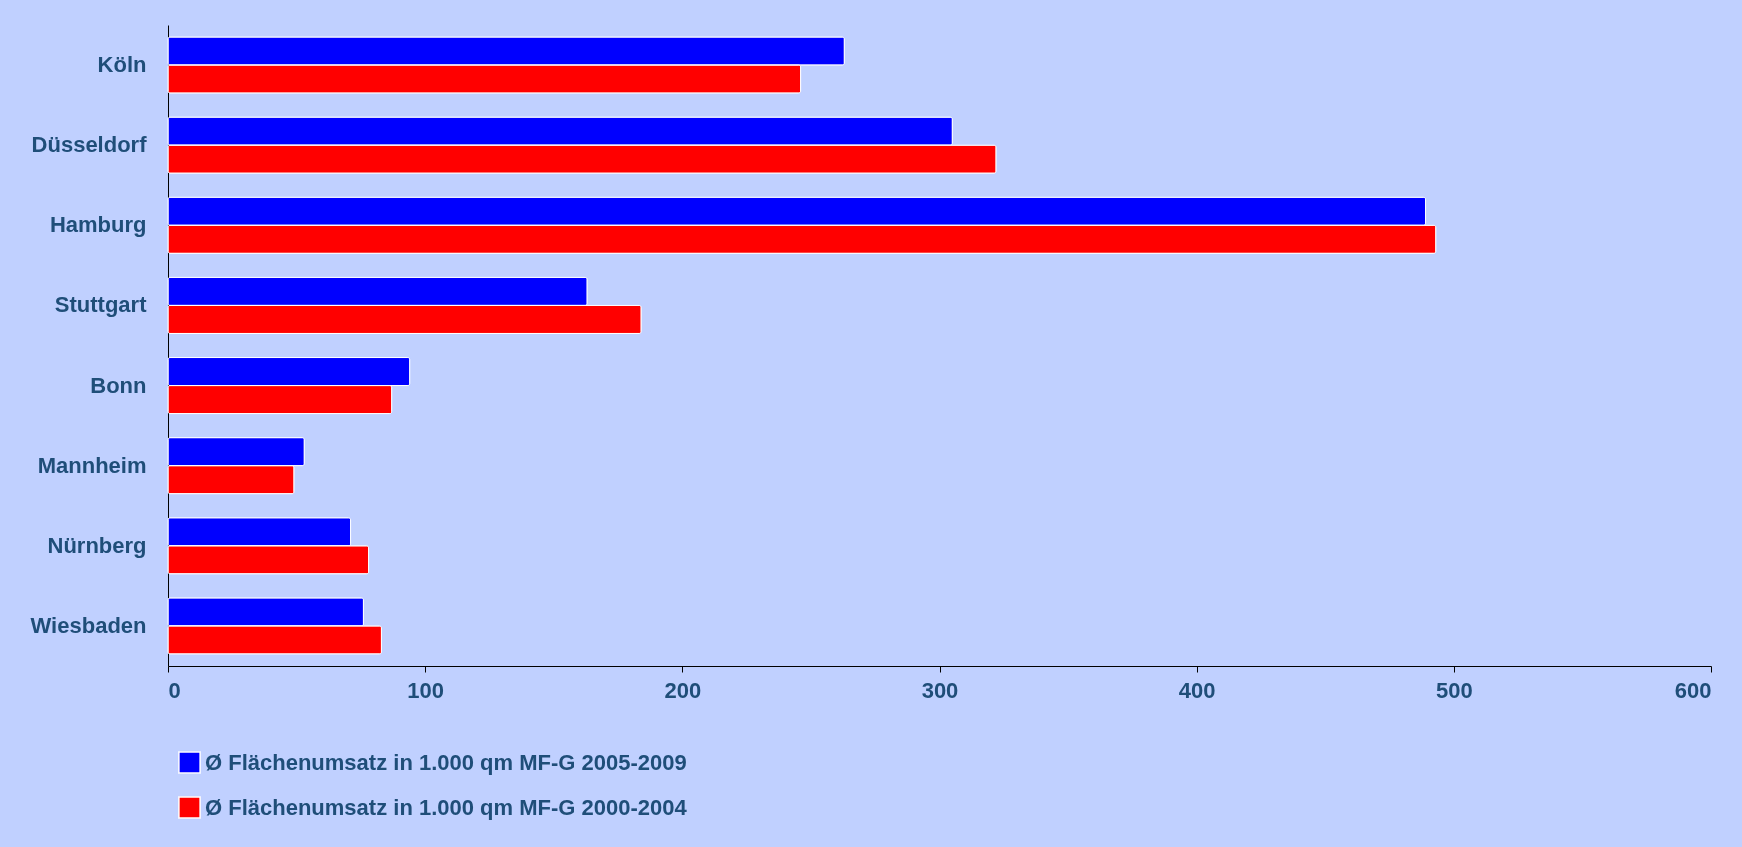 This screenshot has width=1742, height=847. What do you see at coordinates (98, 225) in the screenshot?
I see `y-tick-label: Hamburg` at bounding box center [98, 225].